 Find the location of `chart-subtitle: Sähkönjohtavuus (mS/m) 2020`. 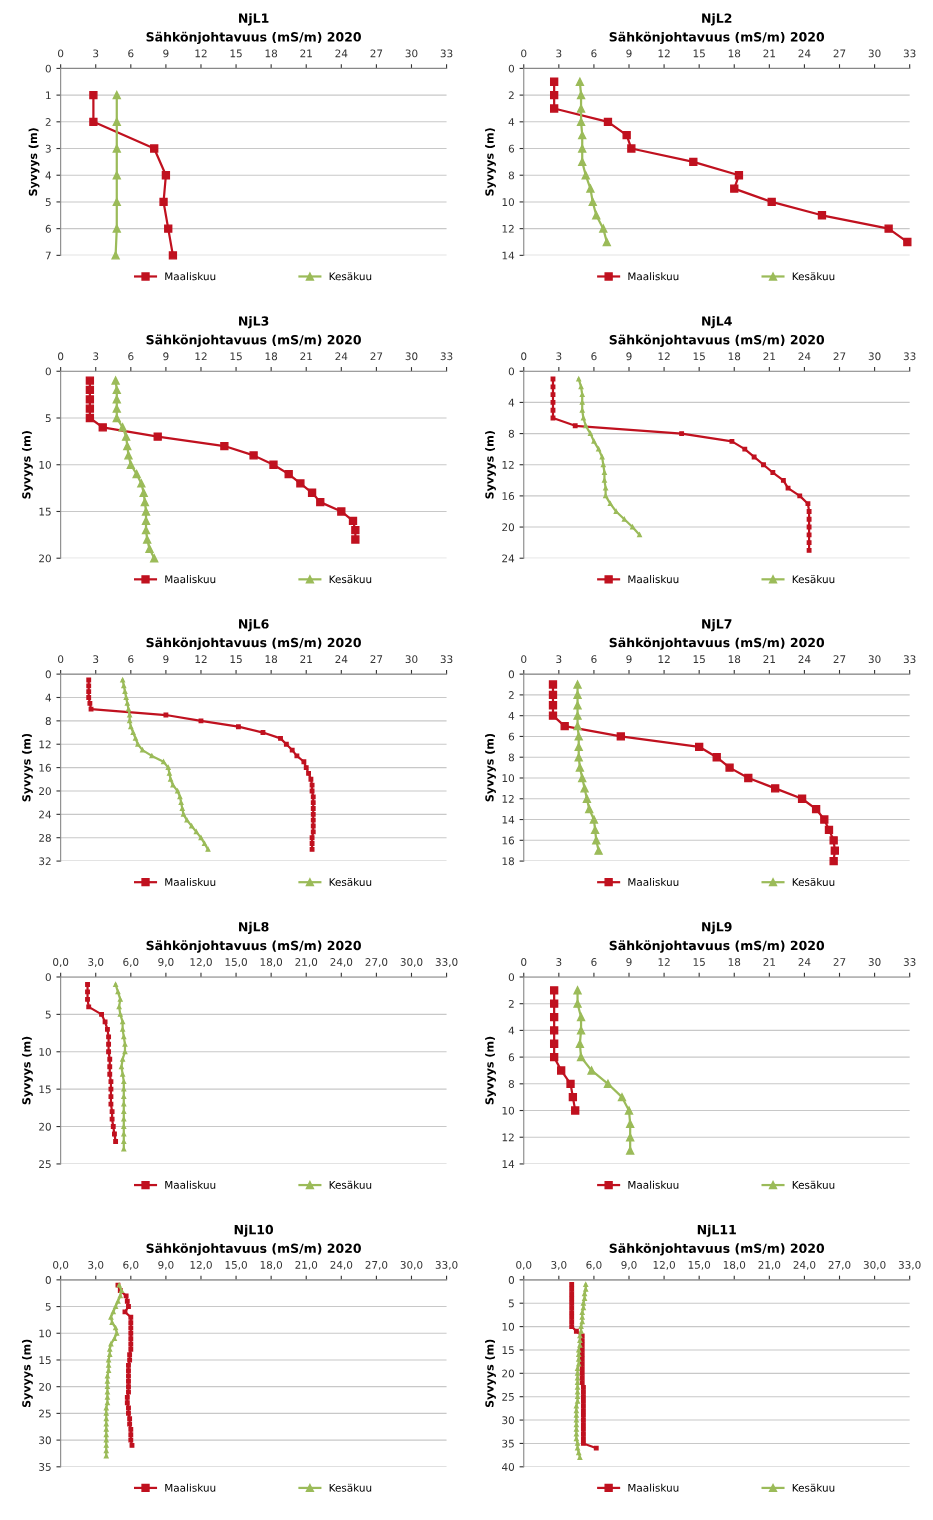

chart-subtitle: Sähkönjohtavuus (mS/m) 2020 is located at coordinates (717, 38).